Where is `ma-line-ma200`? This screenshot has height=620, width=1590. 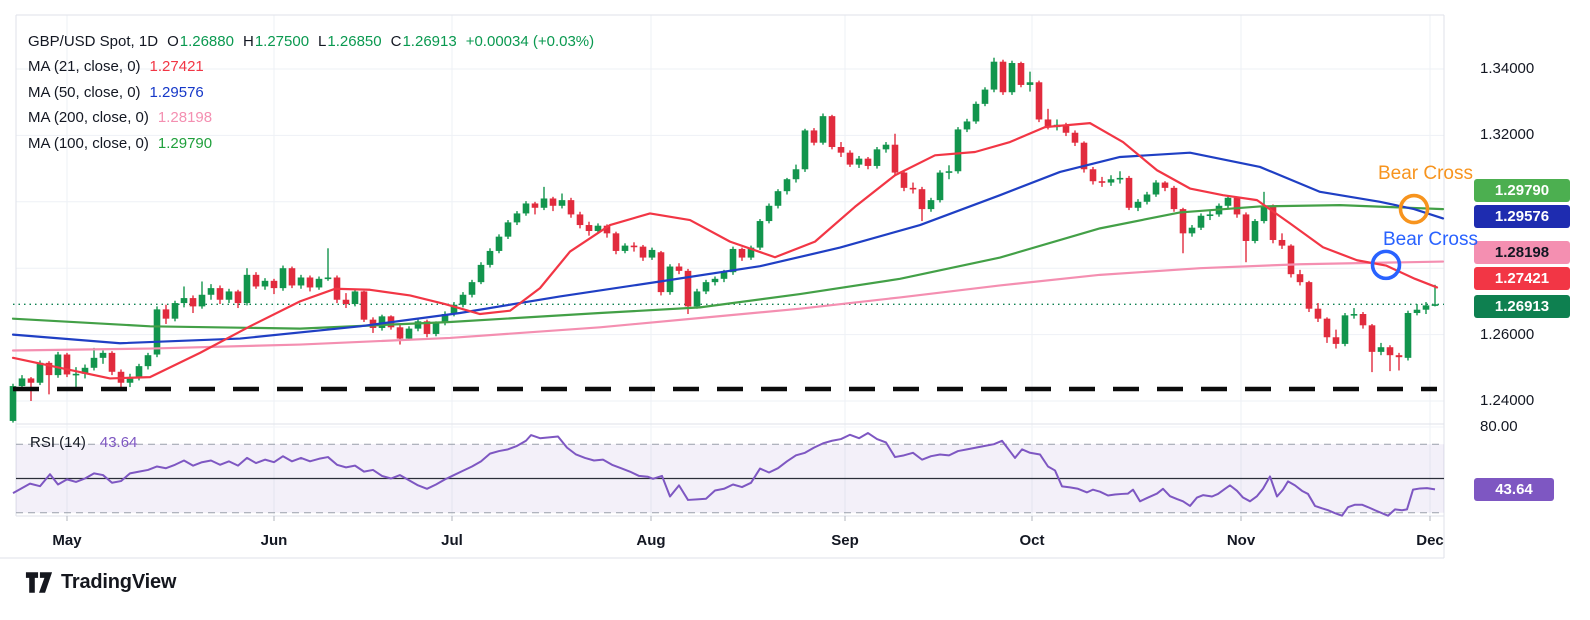 ma-line-ma200 is located at coordinates (728, 306).